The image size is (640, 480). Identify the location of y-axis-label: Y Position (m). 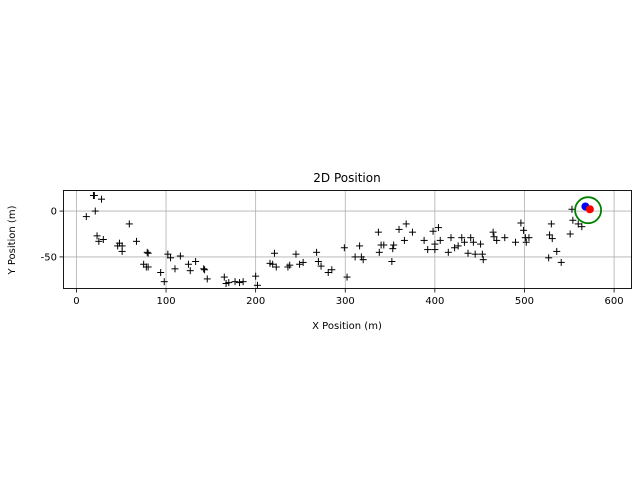
(12, 240).